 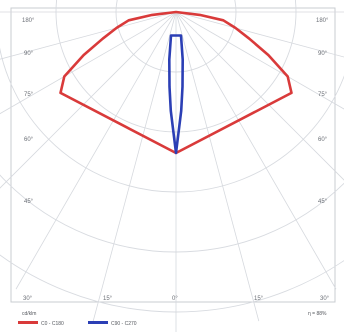 I want to click on tick-label-bottom-0: 0°, so click(x=175, y=299).